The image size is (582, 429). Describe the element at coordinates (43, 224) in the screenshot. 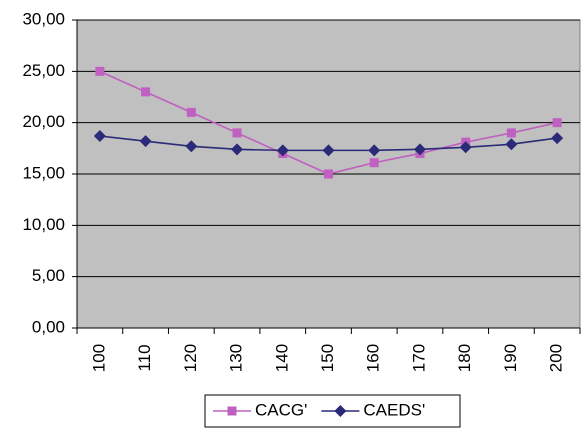

I see `y-tick-label: 10,00` at that location.